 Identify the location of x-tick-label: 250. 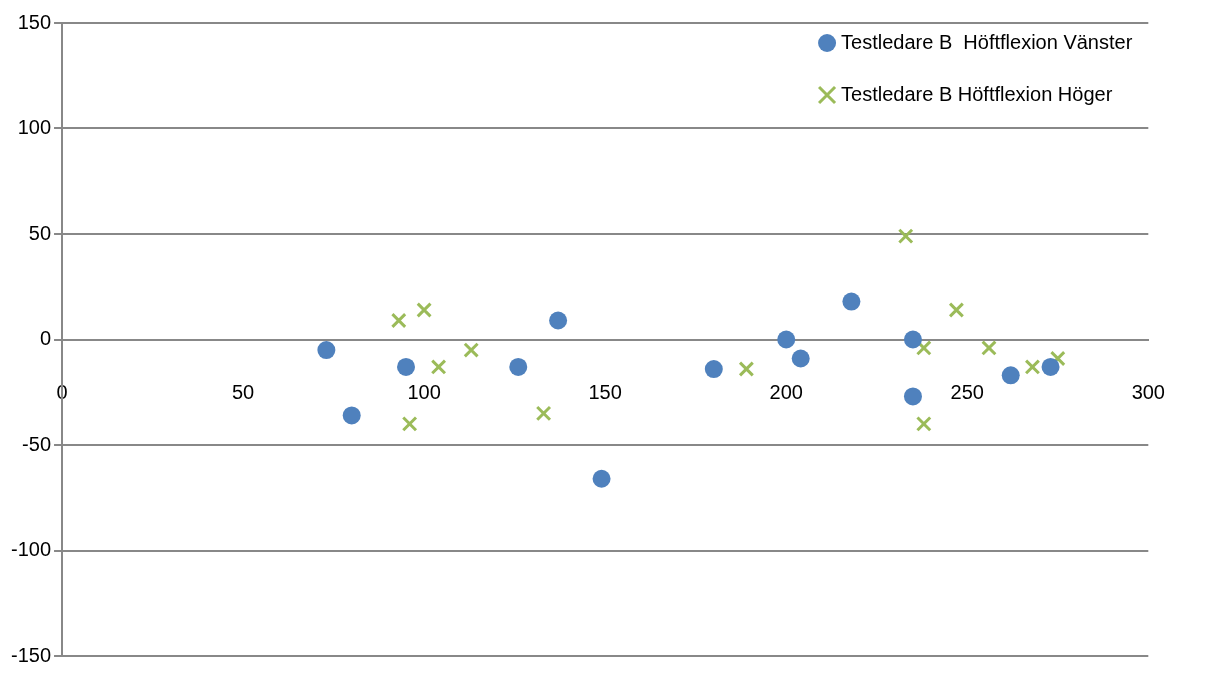
(967, 392).